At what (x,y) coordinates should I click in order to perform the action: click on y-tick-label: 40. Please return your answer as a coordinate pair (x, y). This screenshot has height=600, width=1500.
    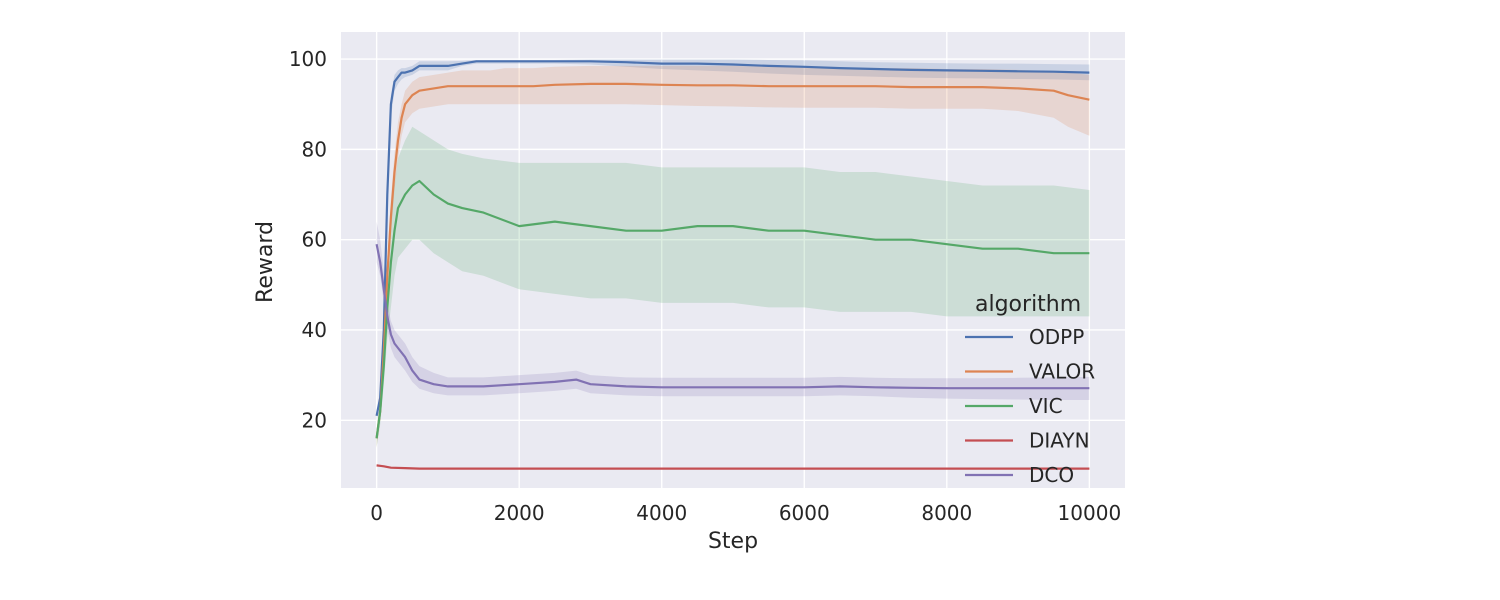
    Looking at the image, I should click on (314, 330).